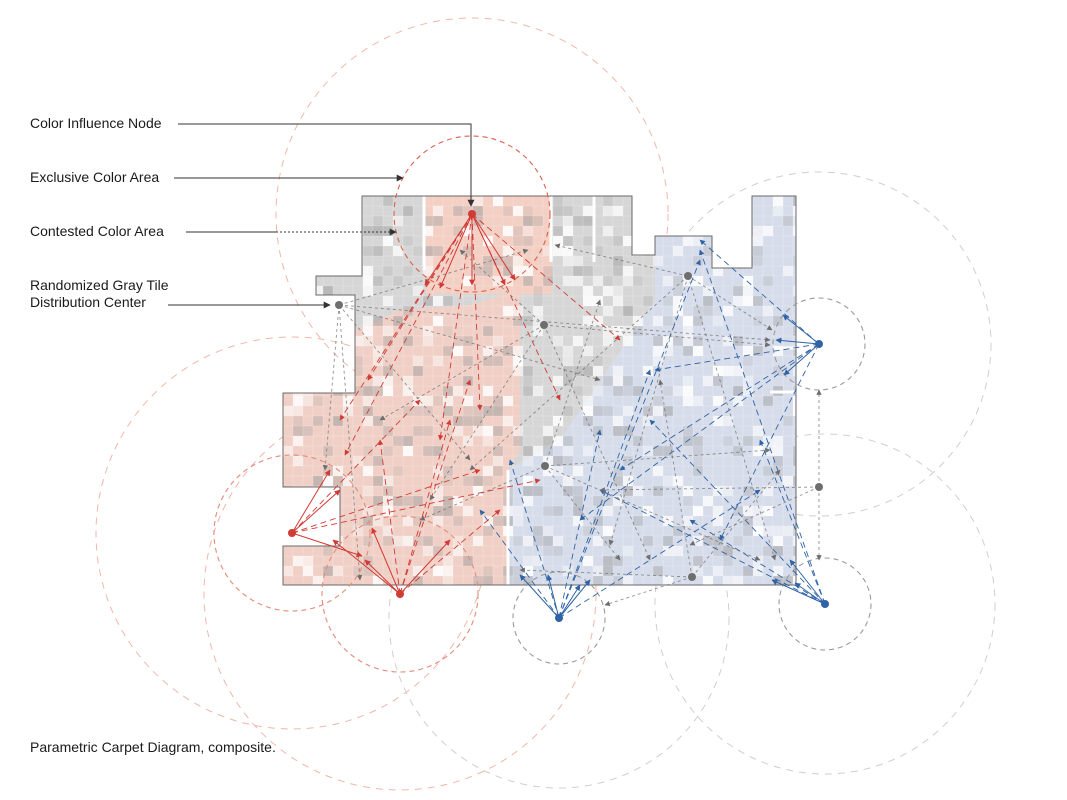 The height and width of the screenshot is (800, 1067). What do you see at coordinates (326, 165) in the screenshot?
I see `leader-color-node` at bounding box center [326, 165].